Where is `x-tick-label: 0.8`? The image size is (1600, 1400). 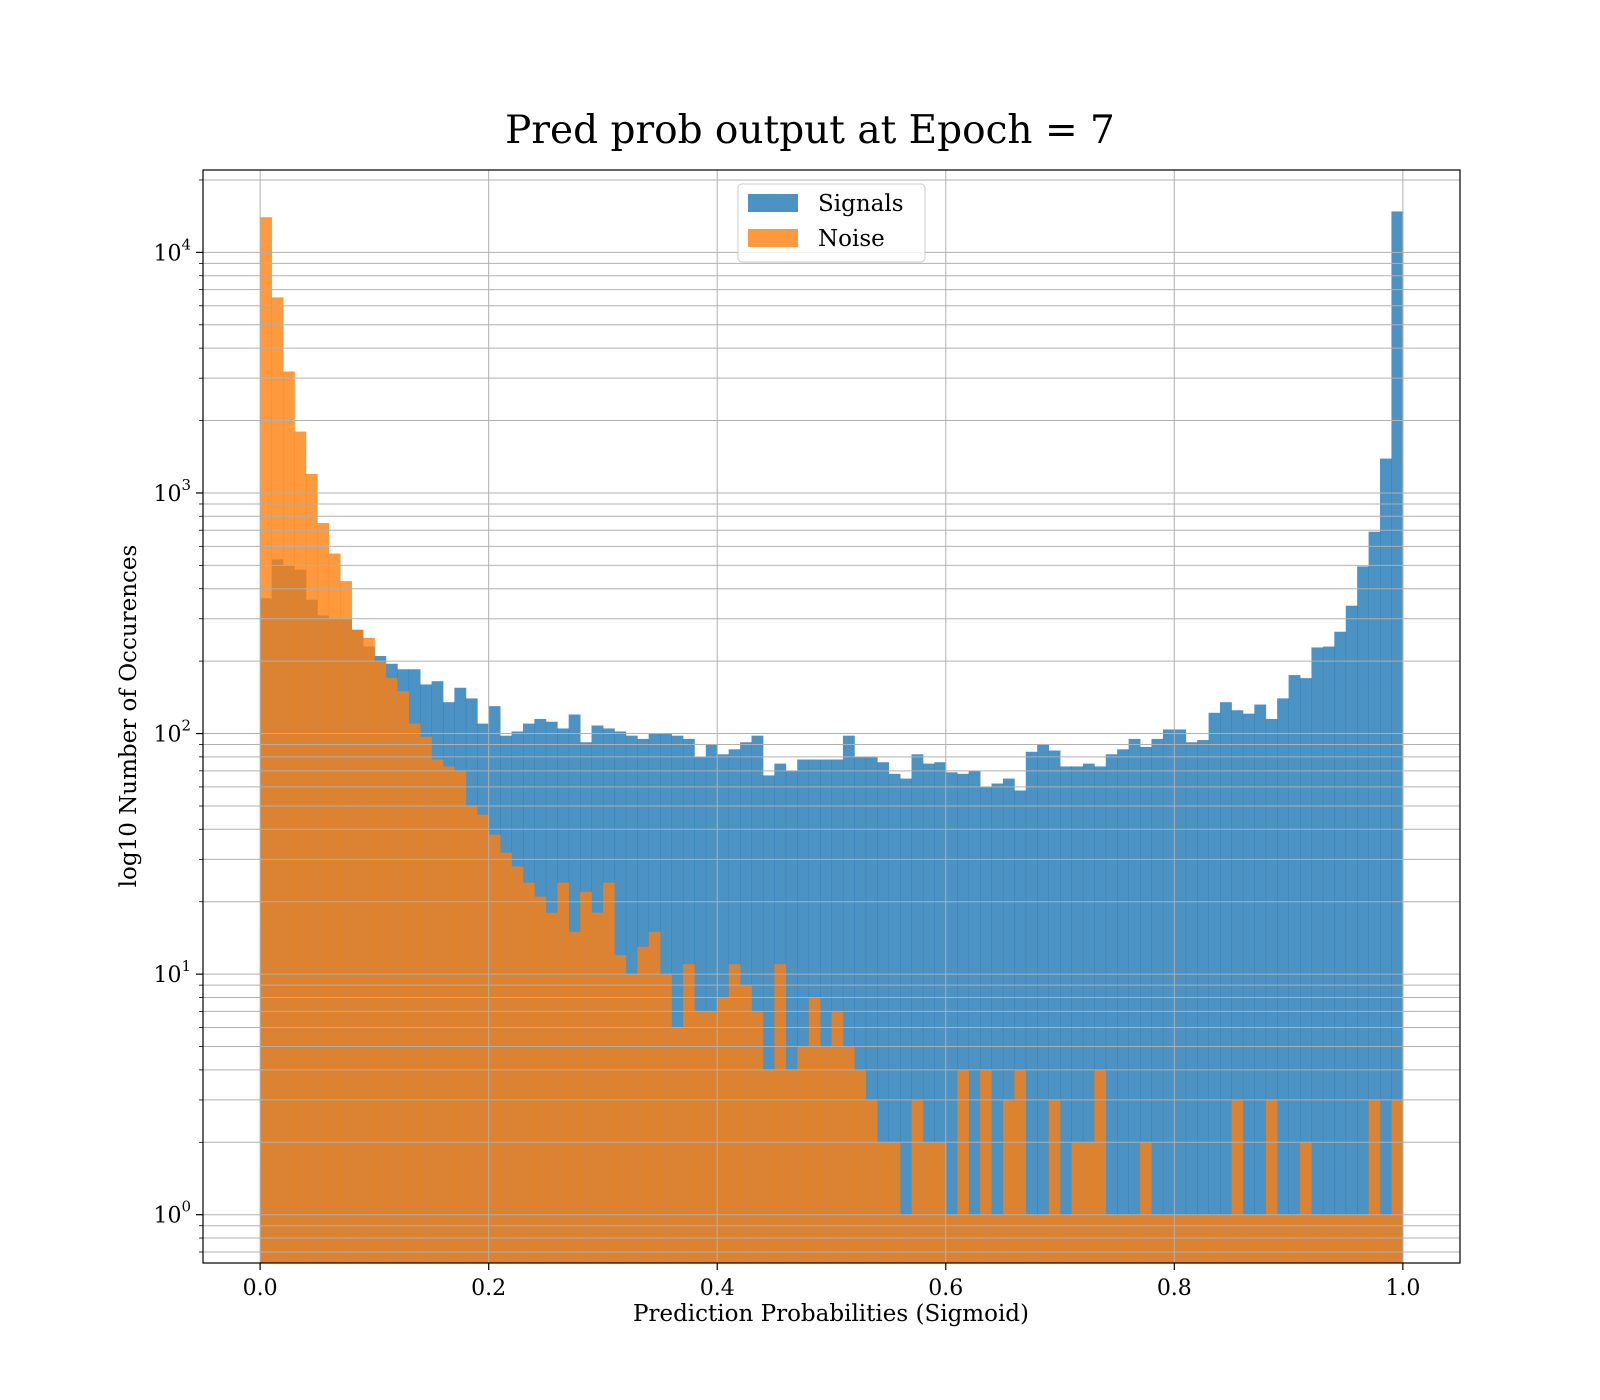
x-tick-label: 0.8 is located at coordinates (1174, 1288).